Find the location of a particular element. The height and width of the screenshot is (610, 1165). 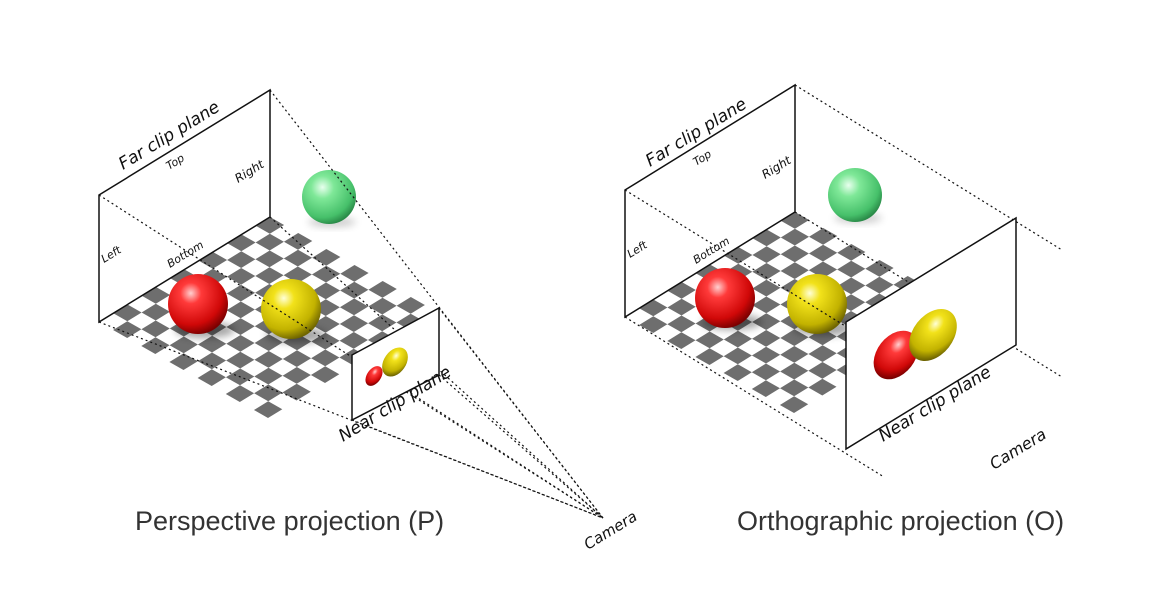

perspective-caption: Perspective projection (P) is located at coordinates (289, 521).